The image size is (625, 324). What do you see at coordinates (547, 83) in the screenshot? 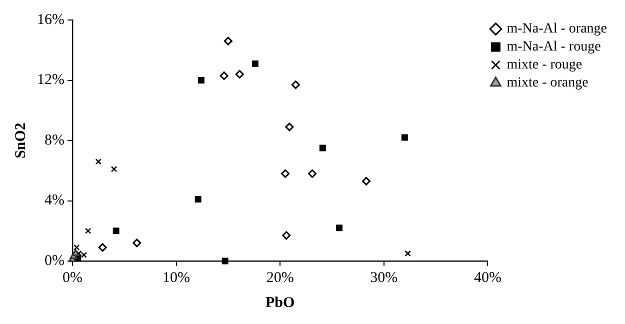
I see `legend-label: mixte - orange` at bounding box center [547, 83].